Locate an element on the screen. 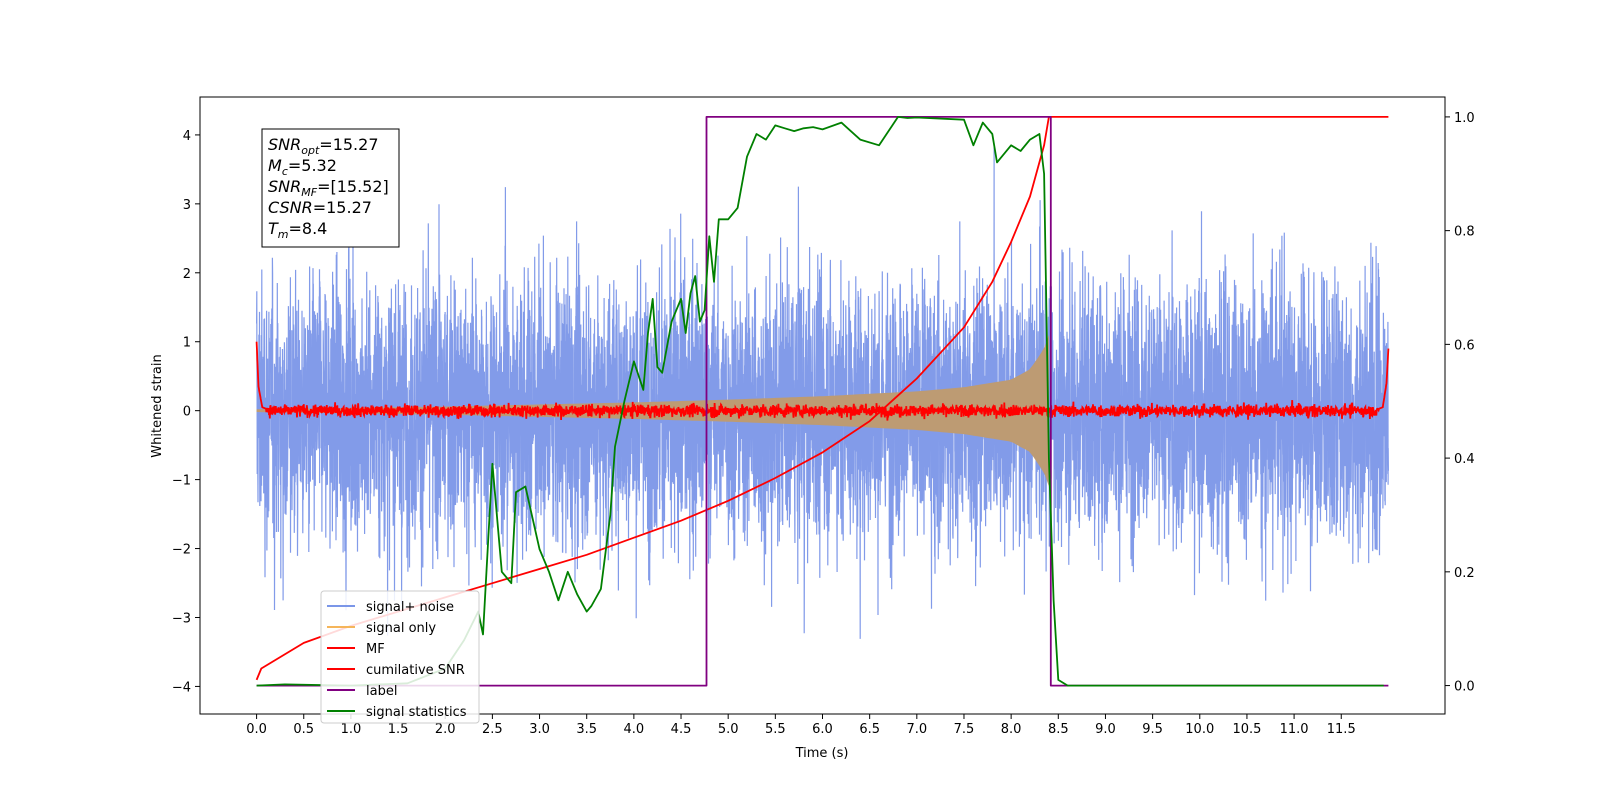 The height and width of the screenshot is (804, 1600). x-tick-label: 3.0 is located at coordinates (539, 729).